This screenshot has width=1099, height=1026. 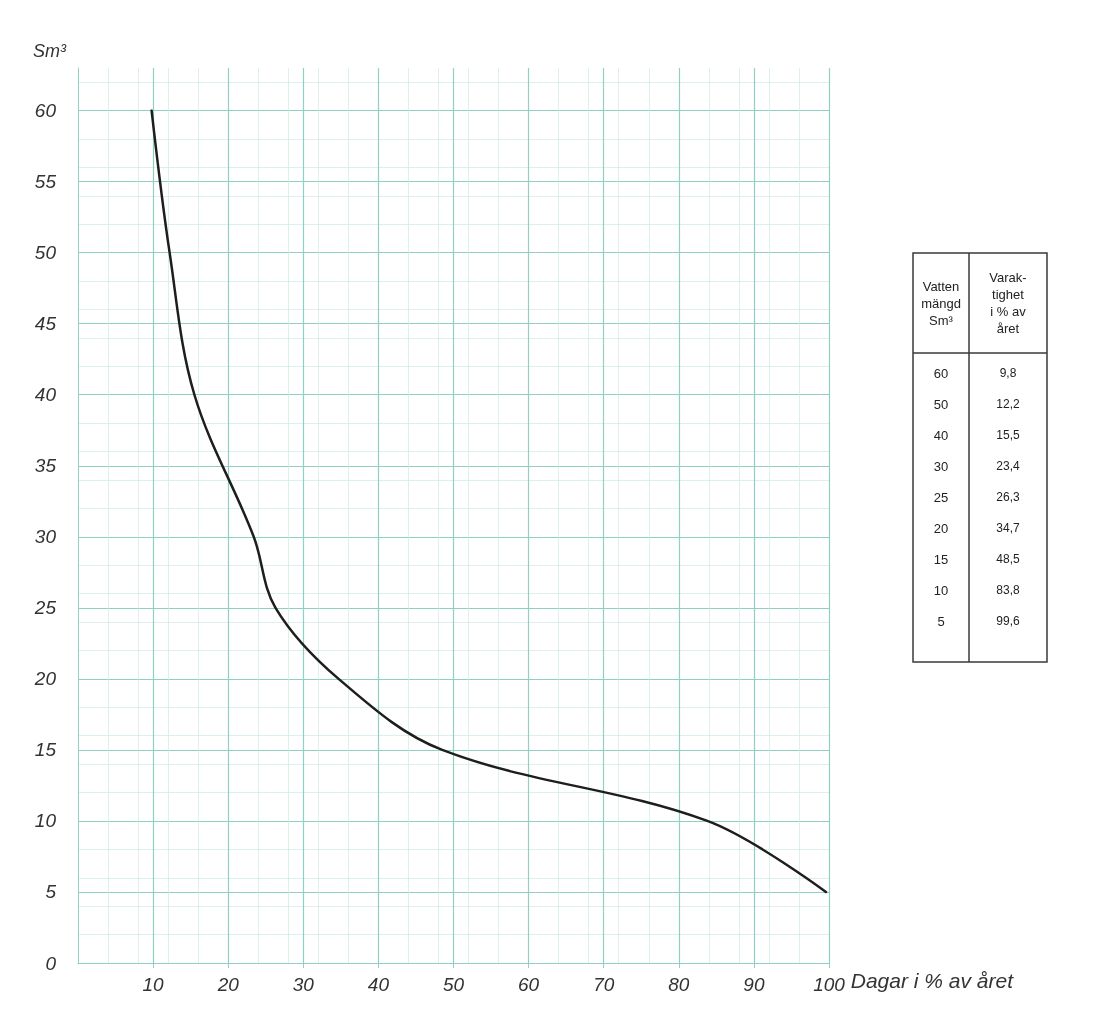 What do you see at coordinates (51, 963) in the screenshot?
I see `y-tick-label: 0` at bounding box center [51, 963].